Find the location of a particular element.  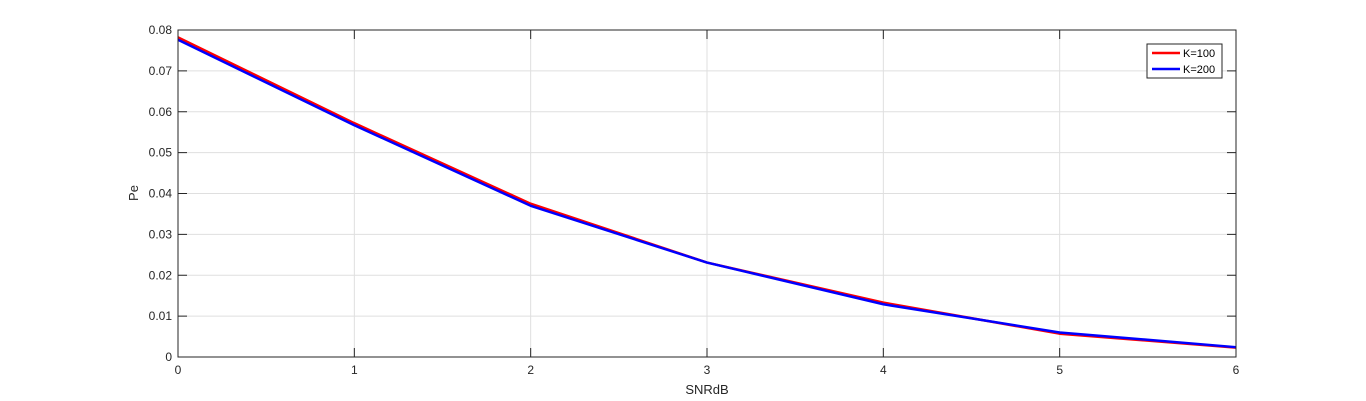

x-tick-label: 0 is located at coordinates (178, 370).